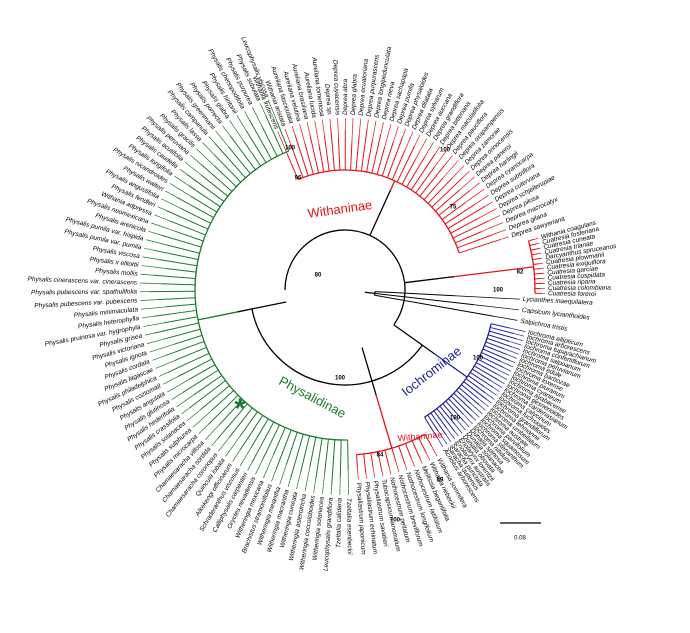 This screenshot has height=633, width=690. I want to click on support-value: 75, so click(453, 208).